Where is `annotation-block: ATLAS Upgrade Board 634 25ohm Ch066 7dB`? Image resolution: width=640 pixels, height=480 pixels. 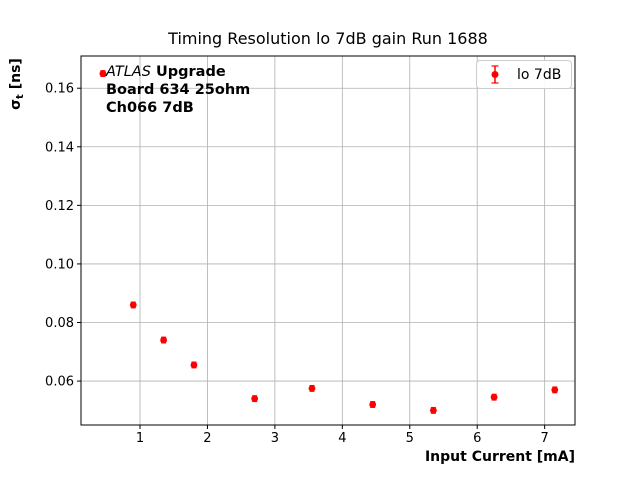
annotation-block: ATLAS Upgrade Board 634 25ohm Ch066 7dB is located at coordinates (178, 90).